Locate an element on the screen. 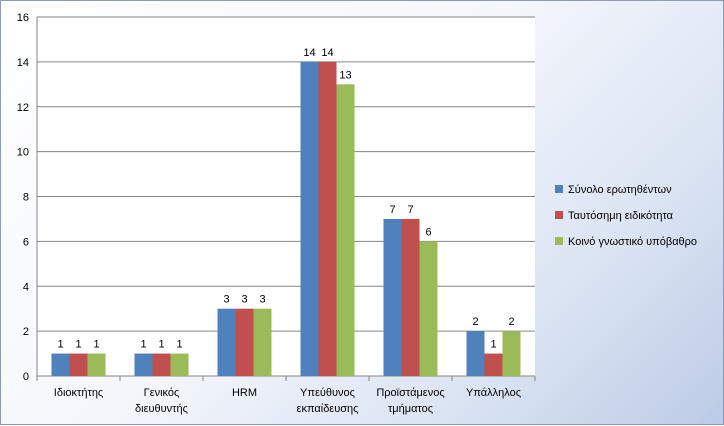 This screenshot has width=724, height=426. category-label: τμήματος is located at coordinates (410, 409).